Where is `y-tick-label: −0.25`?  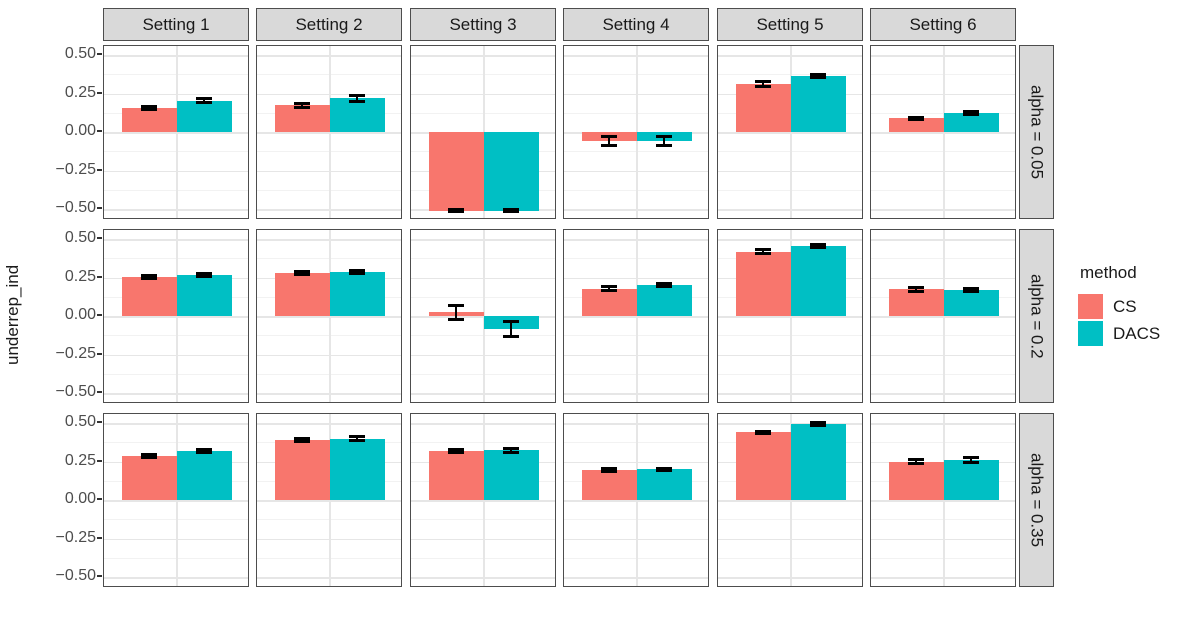 y-tick-label: −0.25 is located at coordinates (75, 537).